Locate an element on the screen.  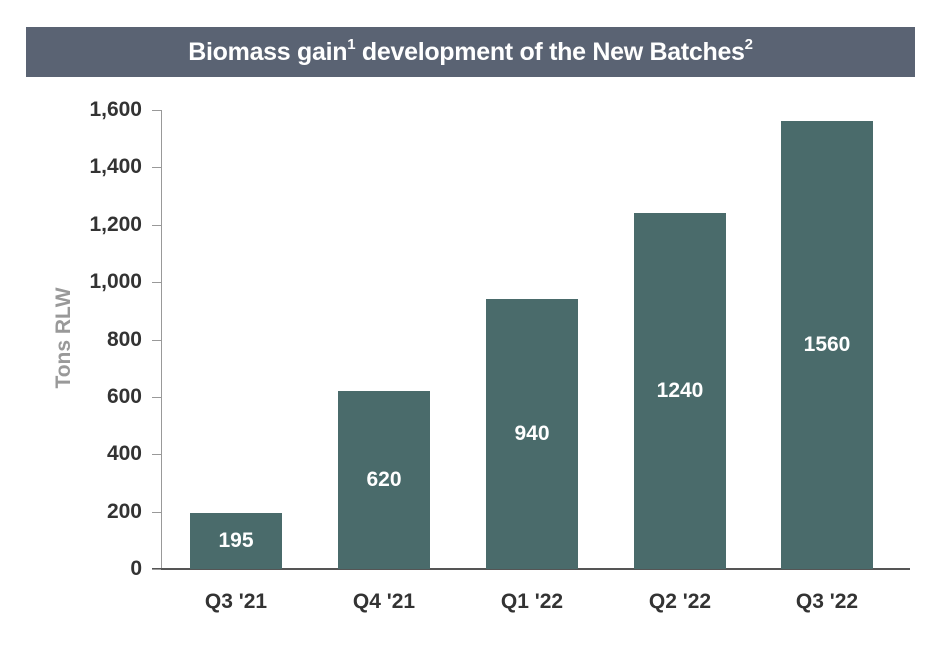
y-tick-label: 400 is located at coordinates (124, 454).